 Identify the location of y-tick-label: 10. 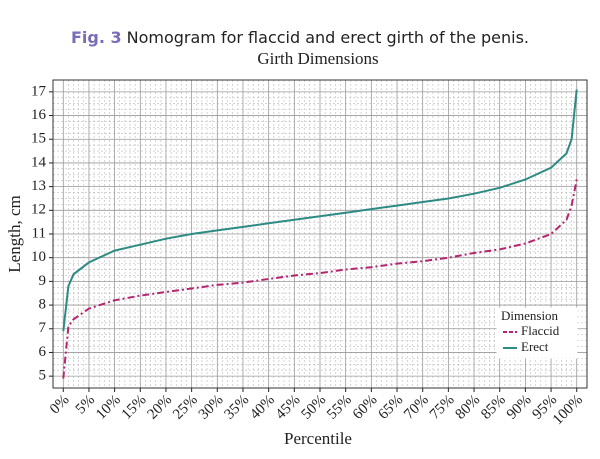
(38, 257).